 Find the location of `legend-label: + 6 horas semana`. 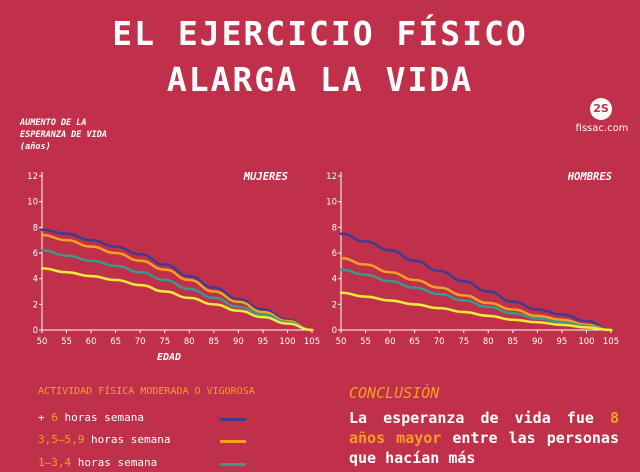

legend-label: + 6 horas semana is located at coordinates (91, 417).